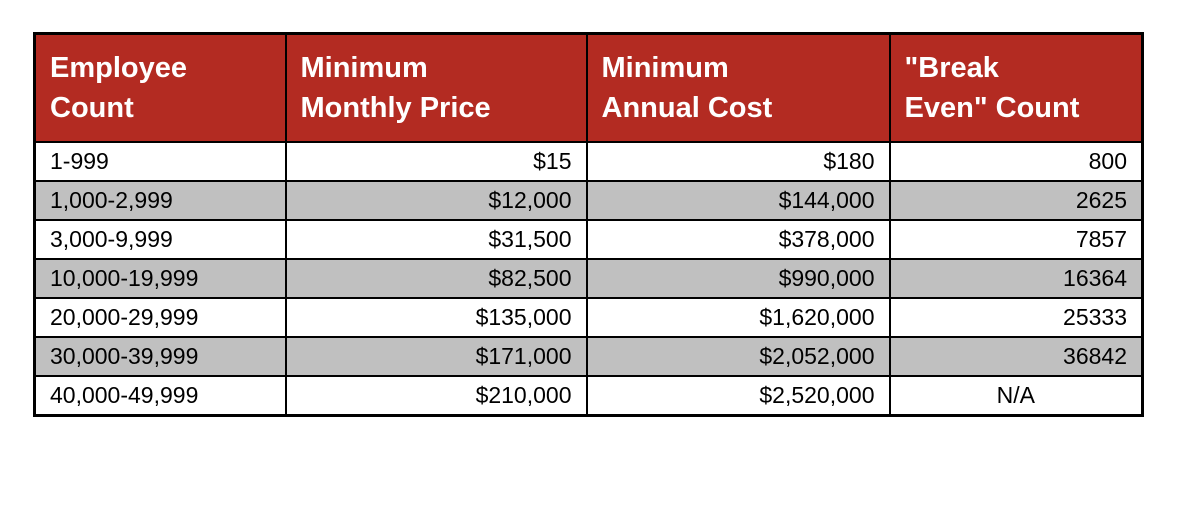 This screenshot has width=1200, height=506. What do you see at coordinates (1016, 356) in the screenshot?
I see `table-cell-break-even: 36842` at bounding box center [1016, 356].